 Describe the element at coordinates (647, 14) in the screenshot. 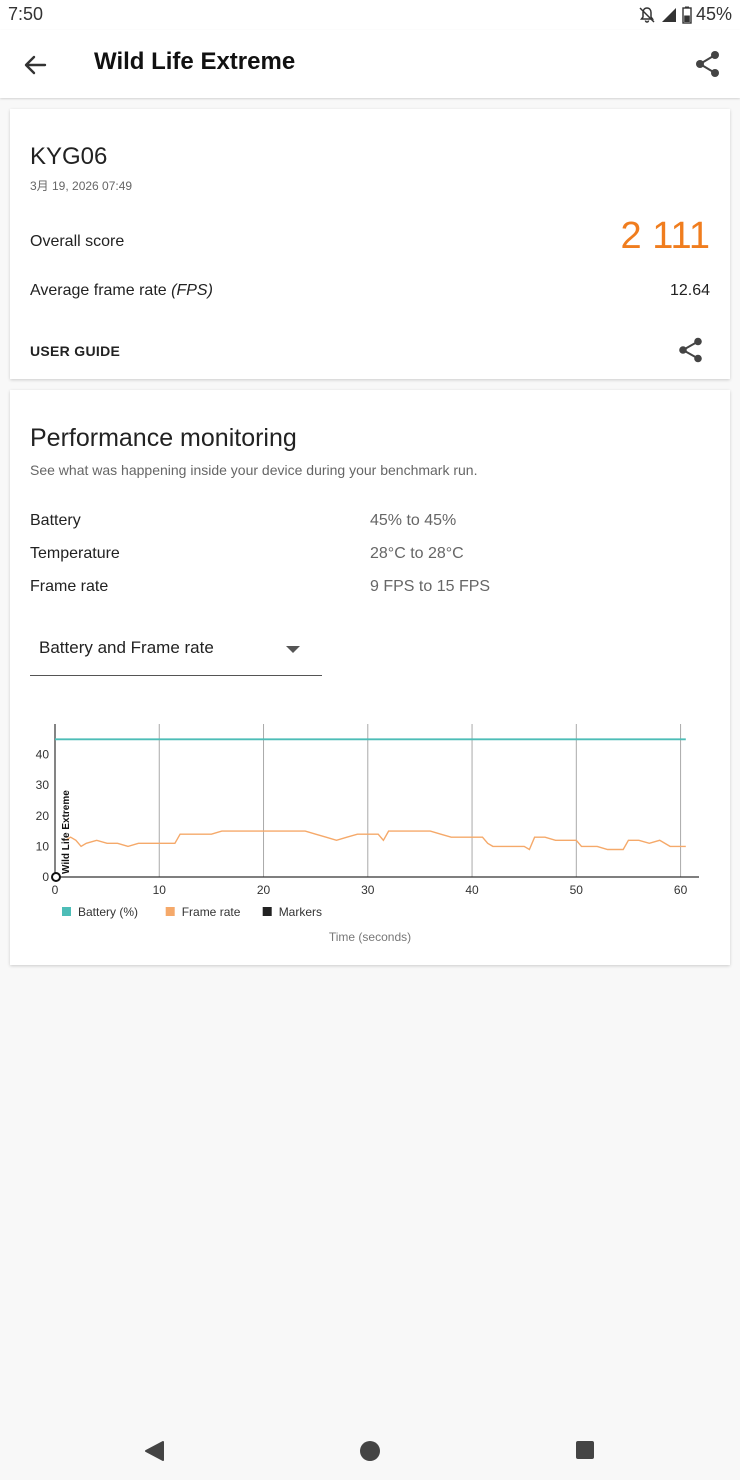

I see `mute-icon` at that location.